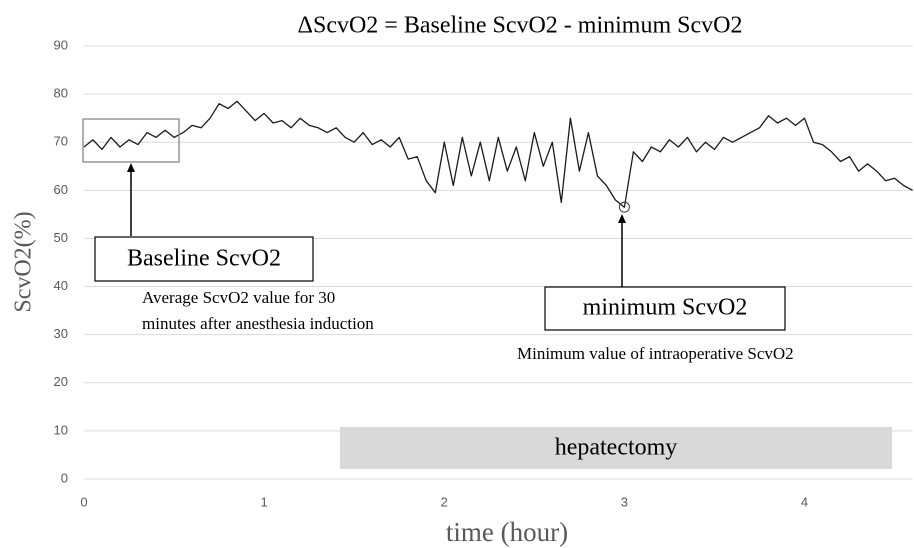 The height and width of the screenshot is (548, 914). What do you see at coordinates (83, 501) in the screenshot?
I see `x-tick-label: 0` at bounding box center [83, 501].